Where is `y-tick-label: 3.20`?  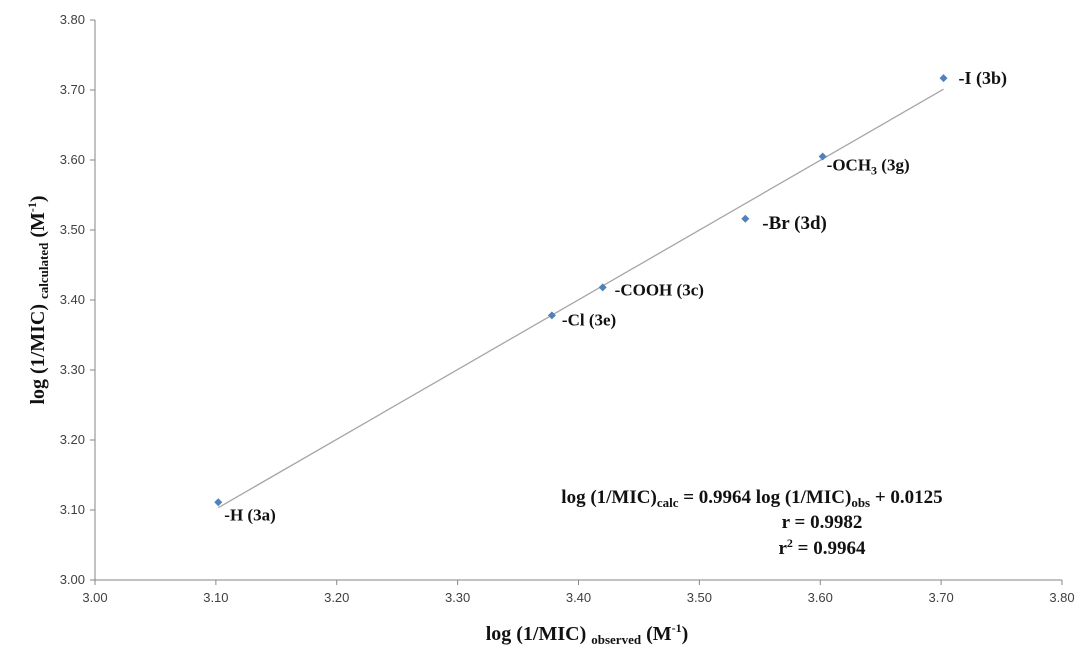
y-tick-label: 3.20 is located at coordinates (72, 439).